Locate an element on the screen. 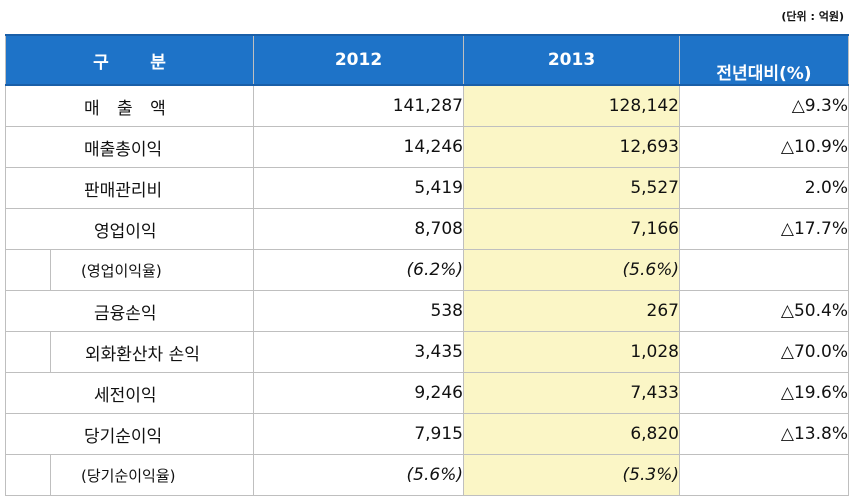  row-label: 판매관리비 is located at coordinates (129, 188).